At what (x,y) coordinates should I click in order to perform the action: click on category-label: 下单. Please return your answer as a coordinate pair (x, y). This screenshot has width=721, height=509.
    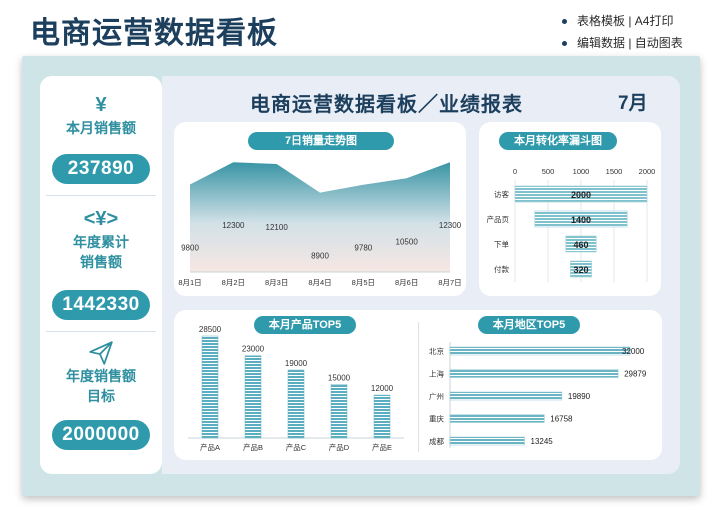
    Looking at the image, I should click on (501, 244).